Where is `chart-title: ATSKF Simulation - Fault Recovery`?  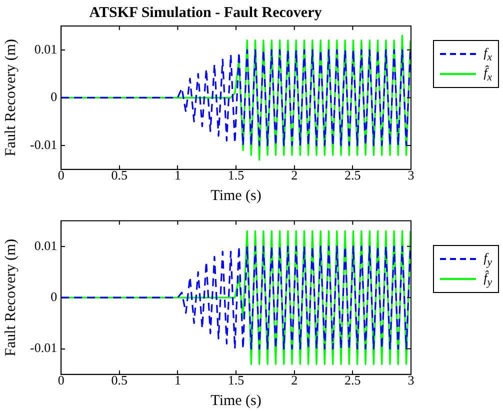
chart-title: ATSKF Simulation - Fault Recovery is located at coordinates (205, 12).